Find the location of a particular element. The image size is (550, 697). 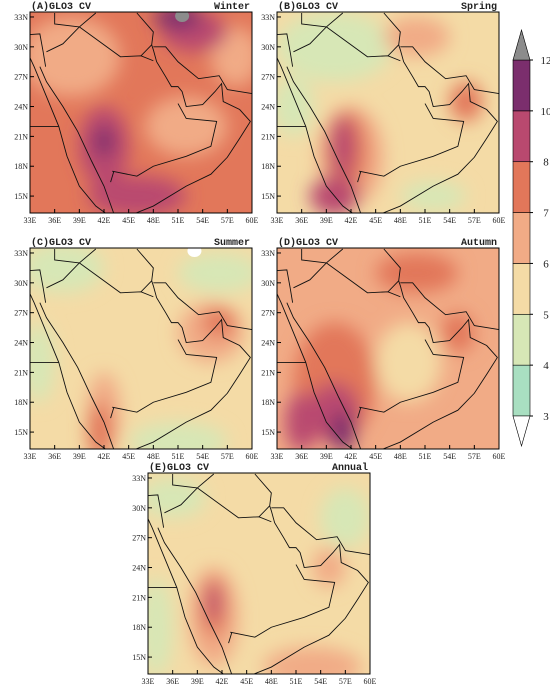

panel-label: (E)GLO3 CV is located at coordinates (179, 468).